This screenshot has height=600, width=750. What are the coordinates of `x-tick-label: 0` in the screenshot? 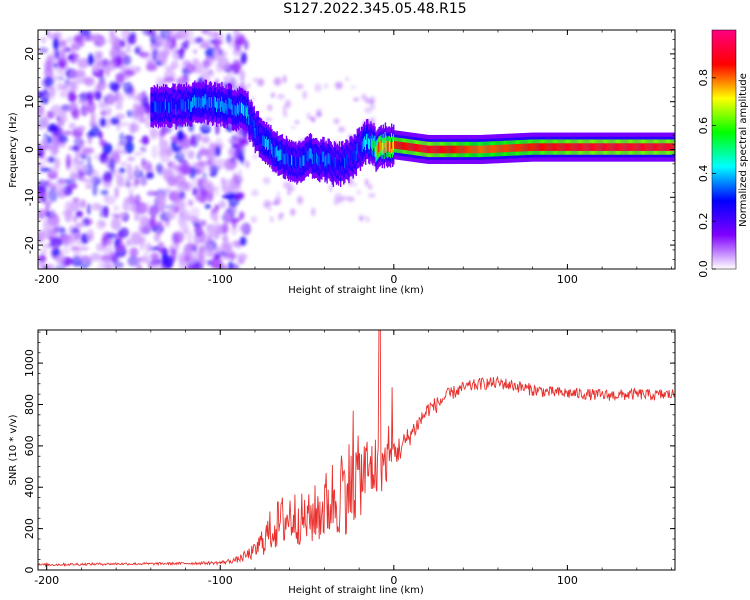 It's located at (393, 279).